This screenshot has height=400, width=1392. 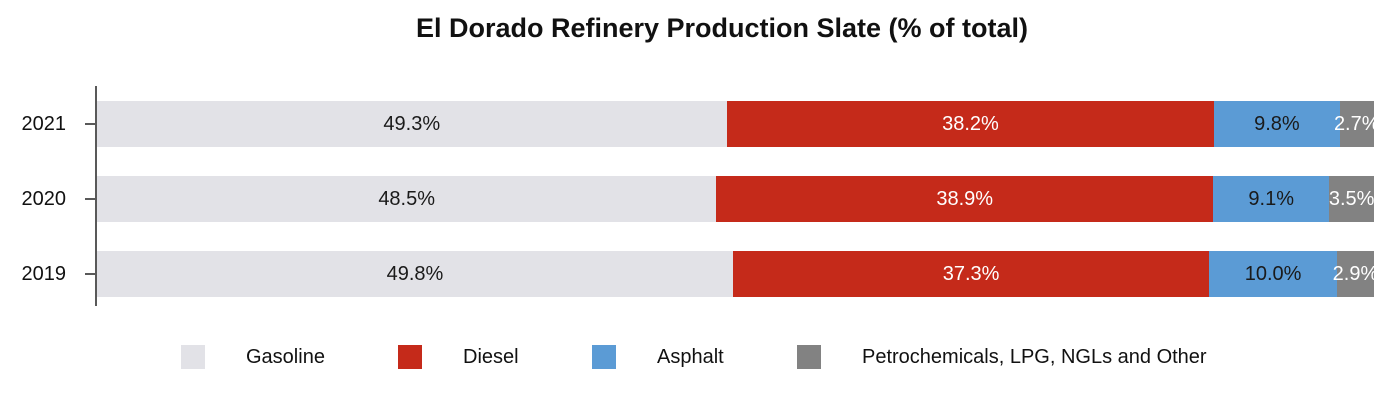 I want to click on y-axis-label-2020: 2020, so click(x=44, y=199).